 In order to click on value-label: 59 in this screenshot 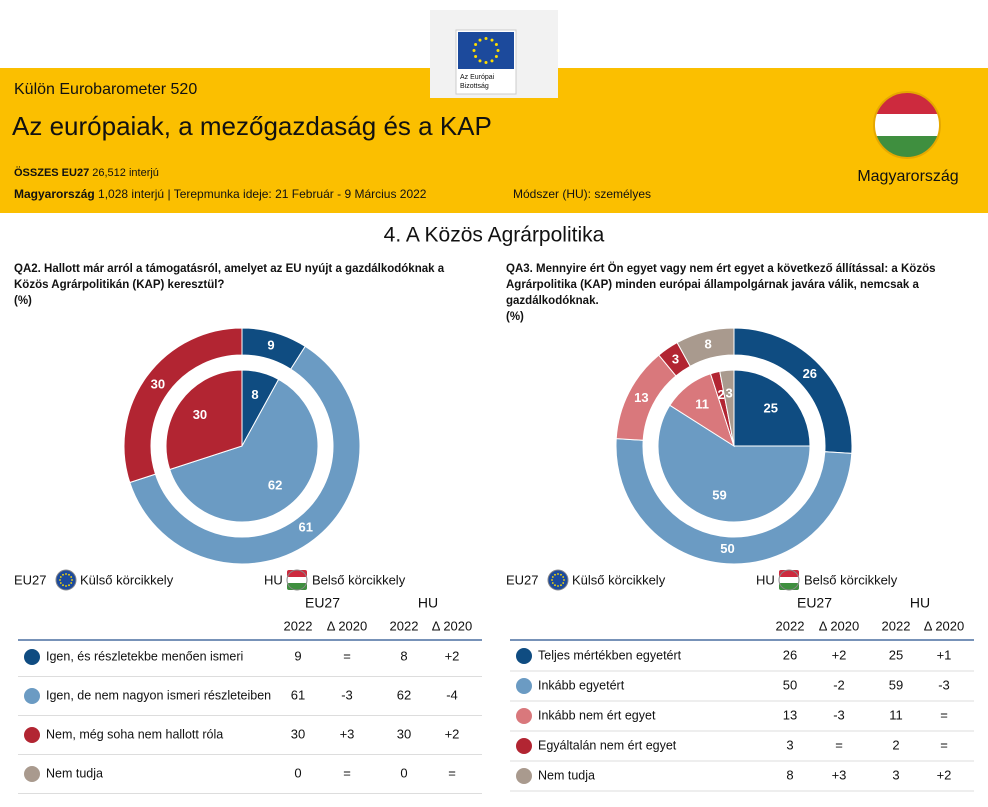, I will do `click(719, 494)`.